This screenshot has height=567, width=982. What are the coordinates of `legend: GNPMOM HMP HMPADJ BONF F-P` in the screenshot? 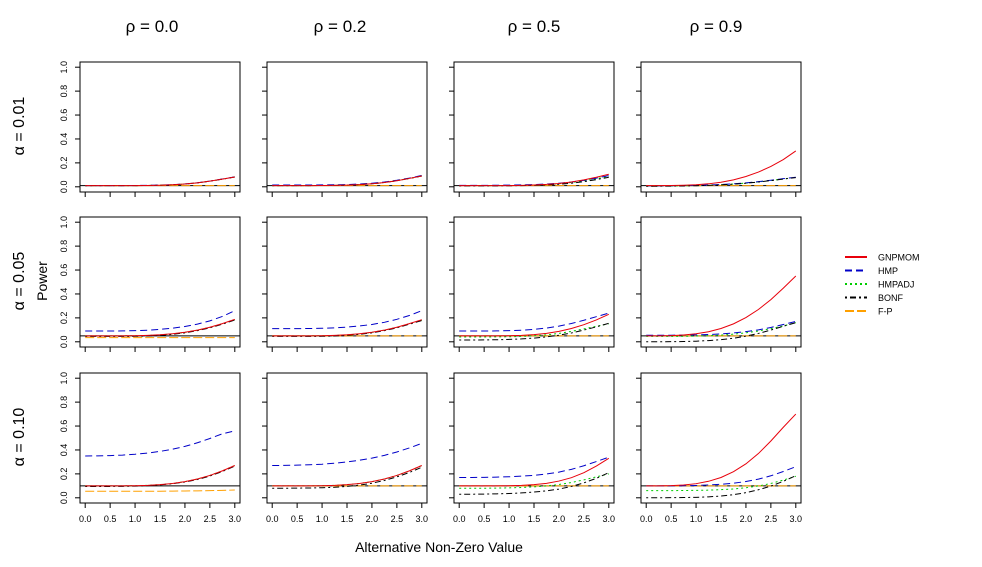 It's located at (882, 285).